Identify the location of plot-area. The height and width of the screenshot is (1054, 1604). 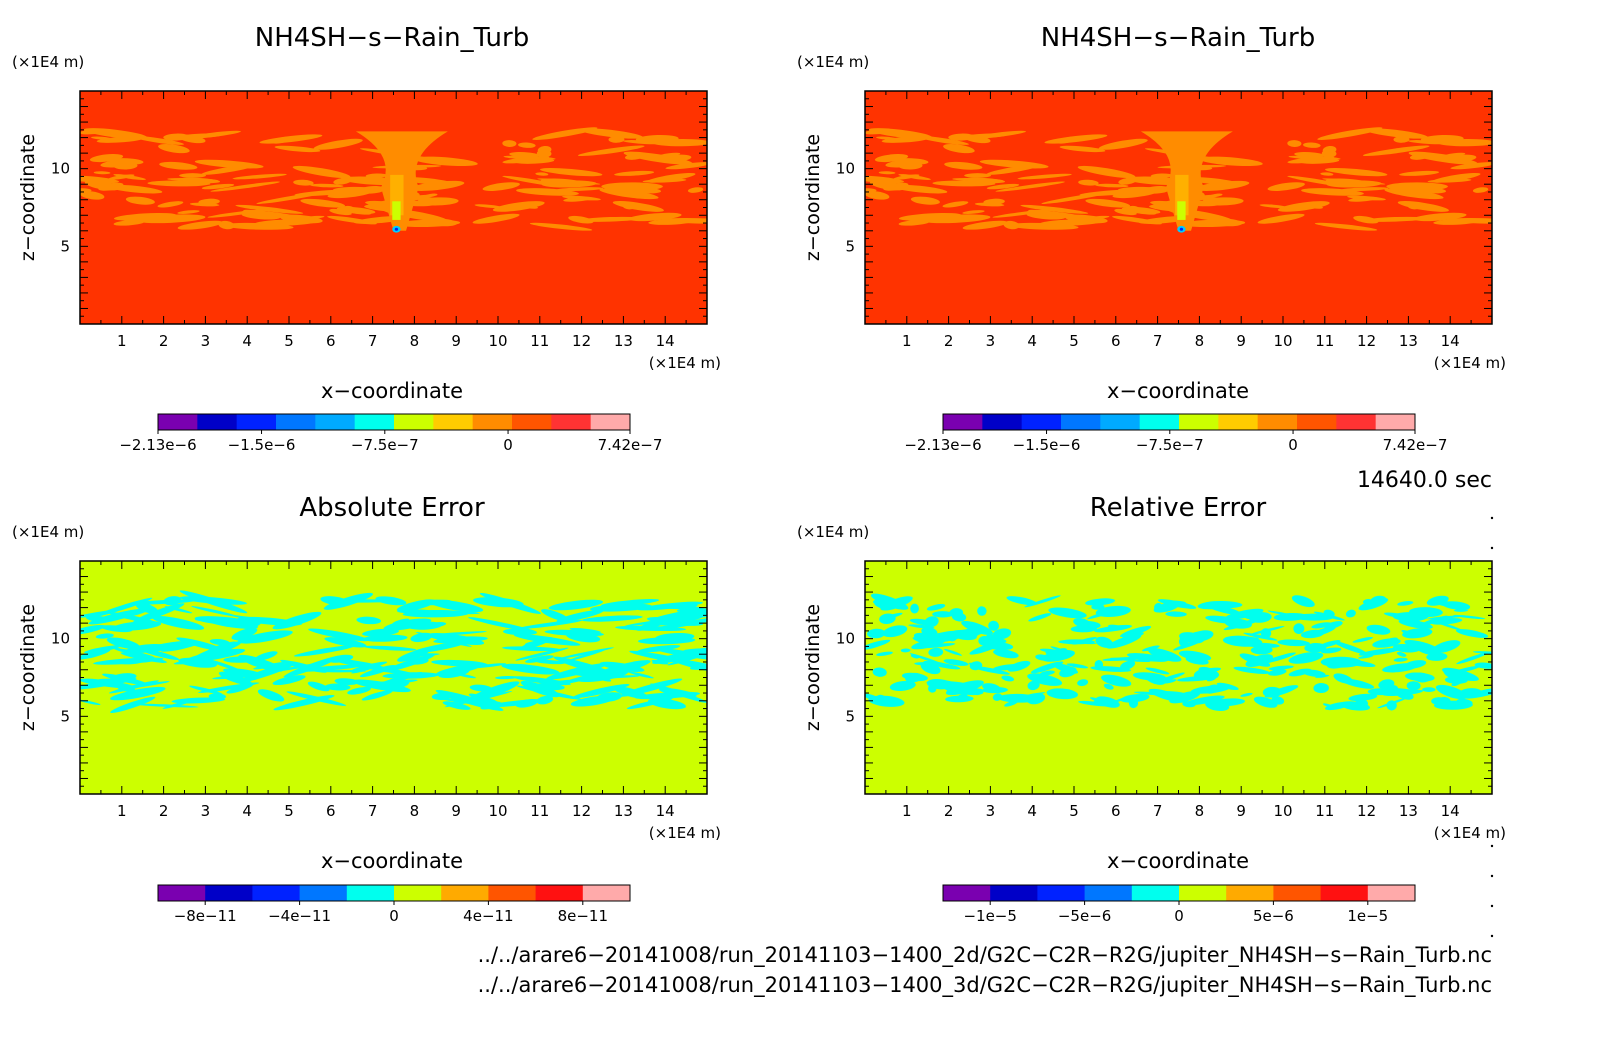
(1178, 677).